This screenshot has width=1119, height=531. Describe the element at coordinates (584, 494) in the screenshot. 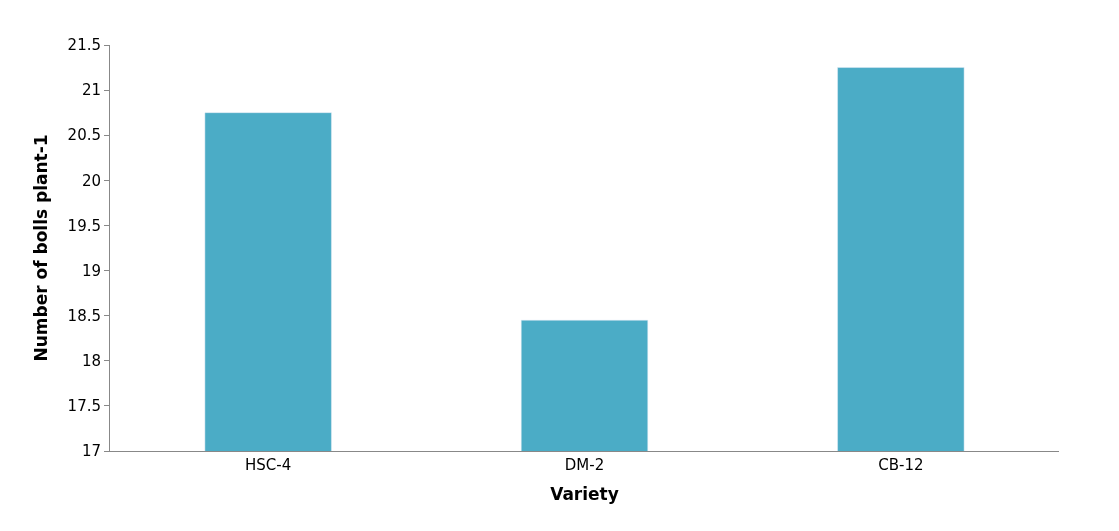

I see `x-axis-title: Variety` at that location.